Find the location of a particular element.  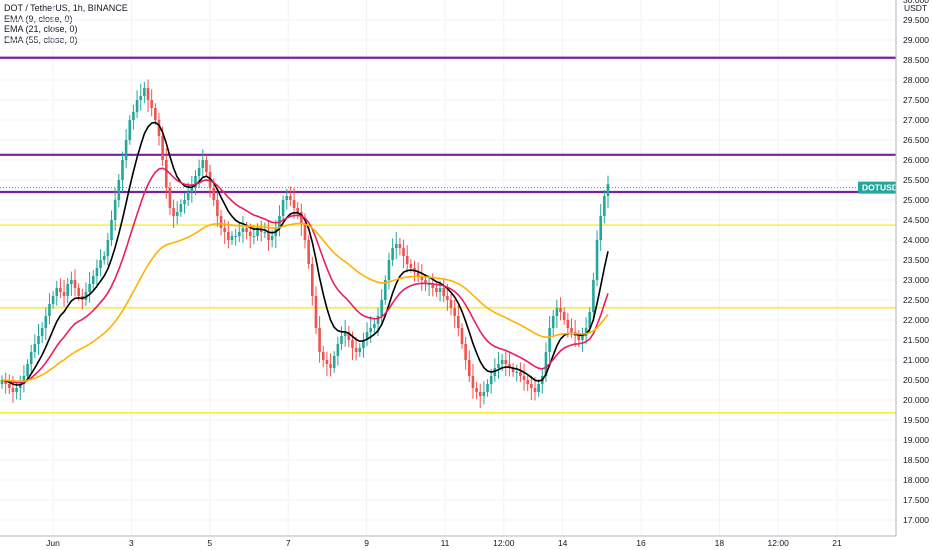

y-tick-label: 28.000 is located at coordinates (916, 80).